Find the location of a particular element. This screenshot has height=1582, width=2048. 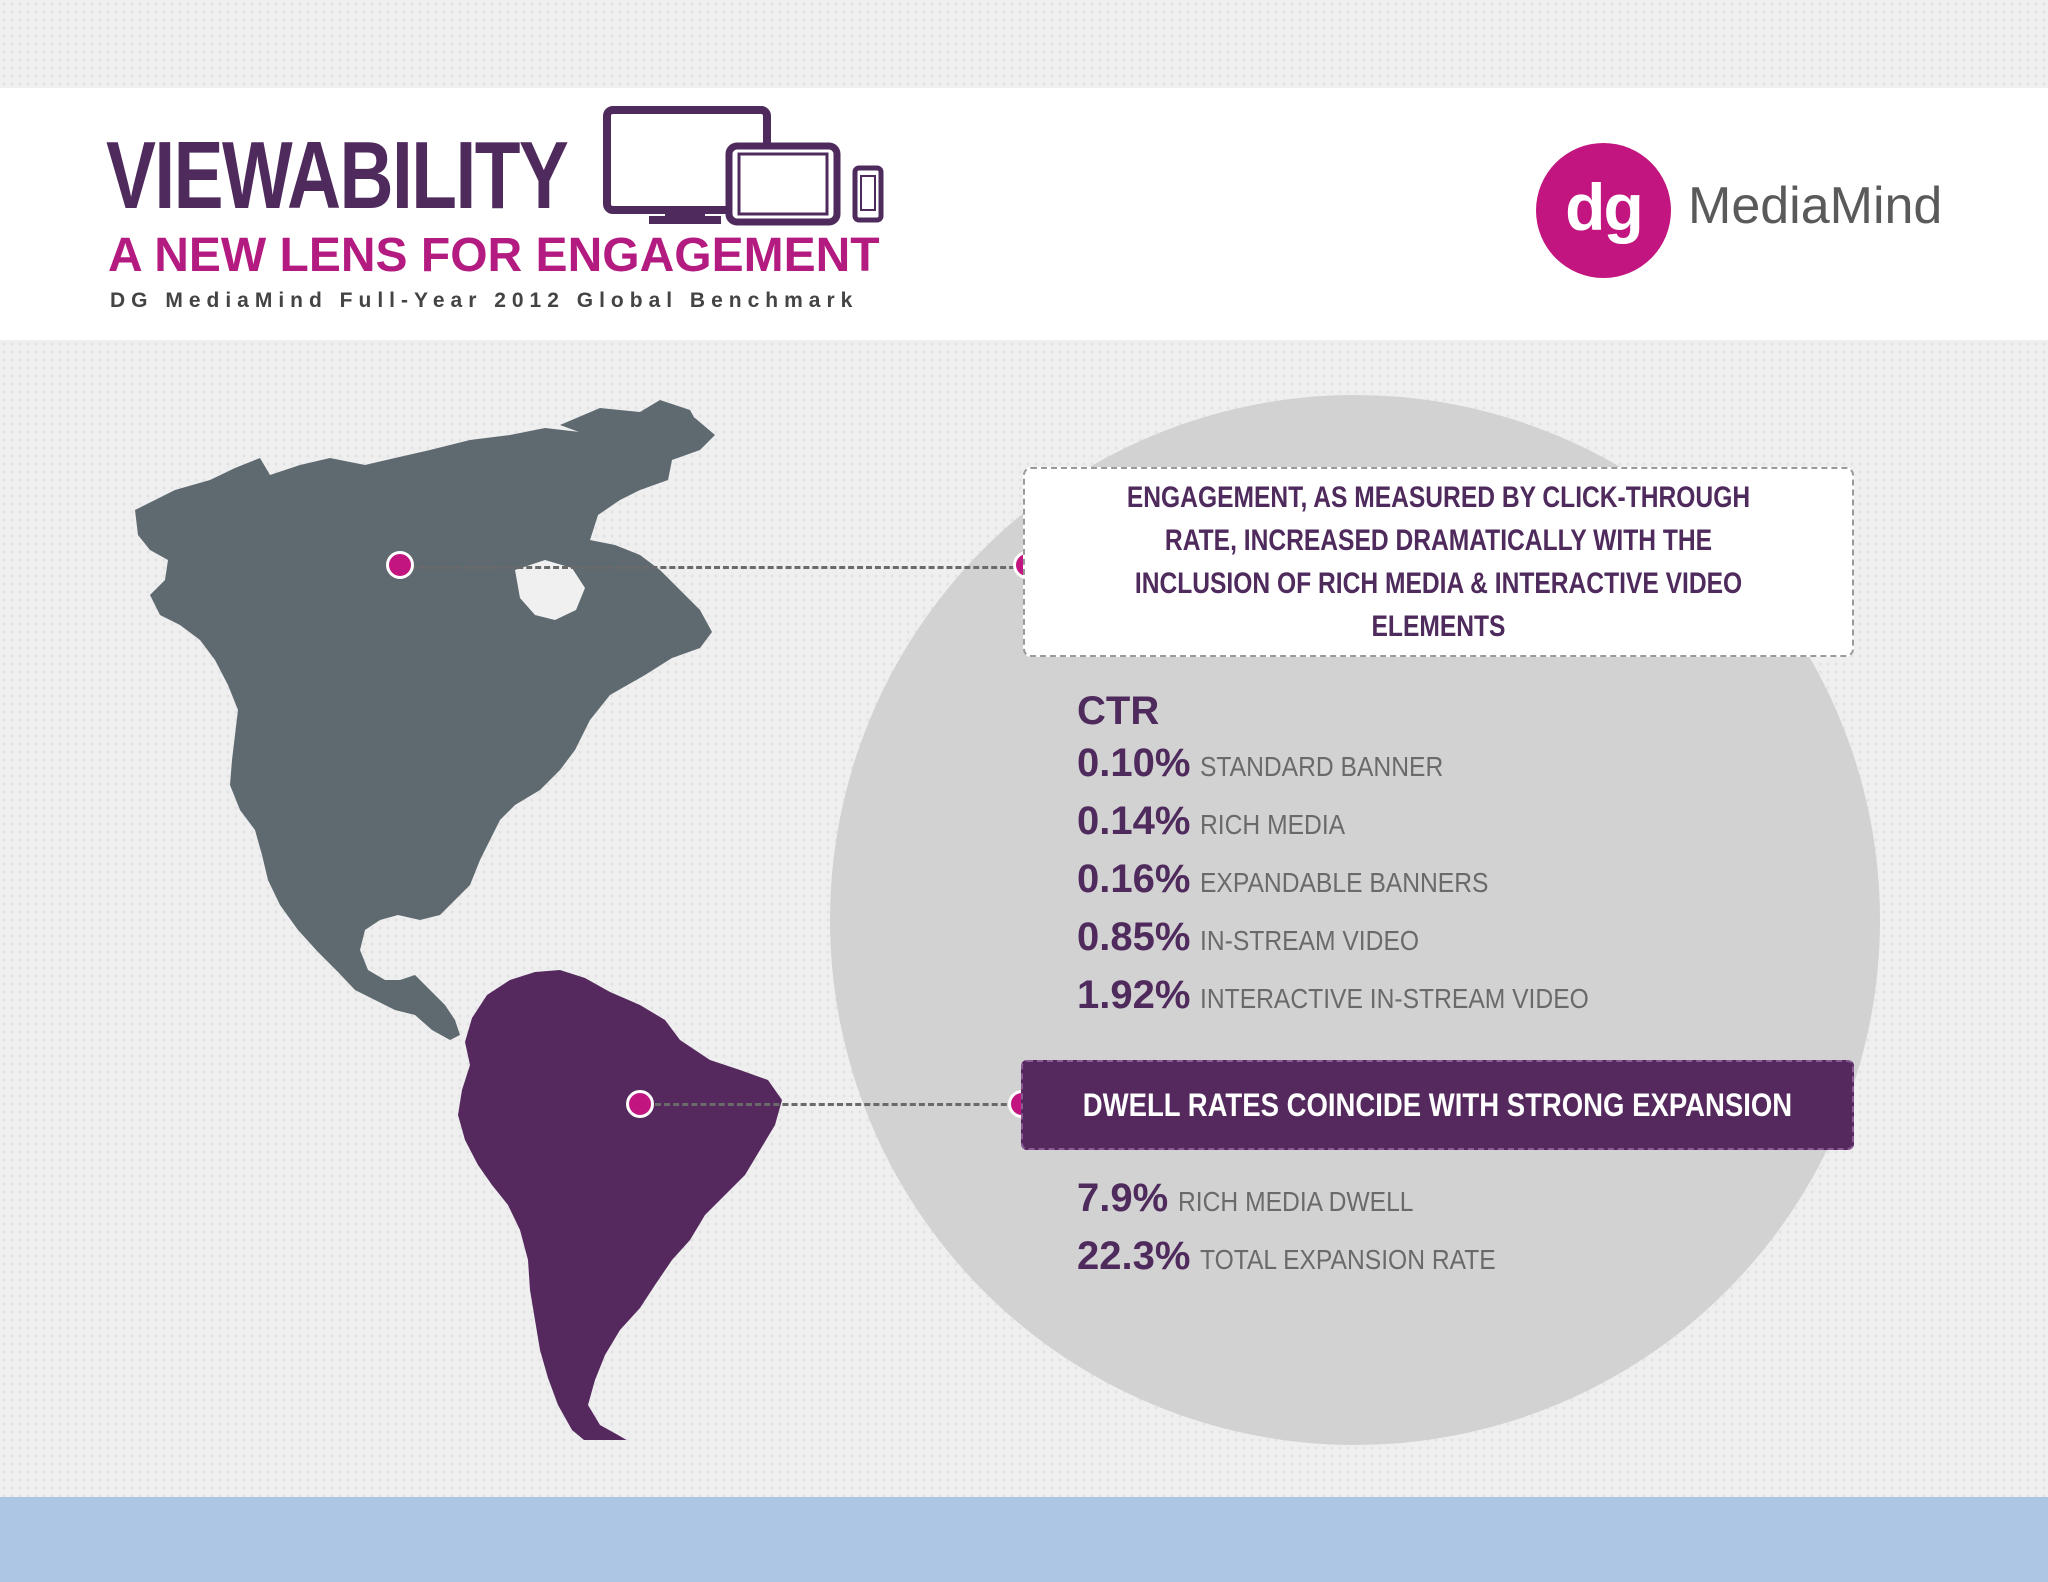

logo-wordmark: MediaMind is located at coordinates (1815, 206).